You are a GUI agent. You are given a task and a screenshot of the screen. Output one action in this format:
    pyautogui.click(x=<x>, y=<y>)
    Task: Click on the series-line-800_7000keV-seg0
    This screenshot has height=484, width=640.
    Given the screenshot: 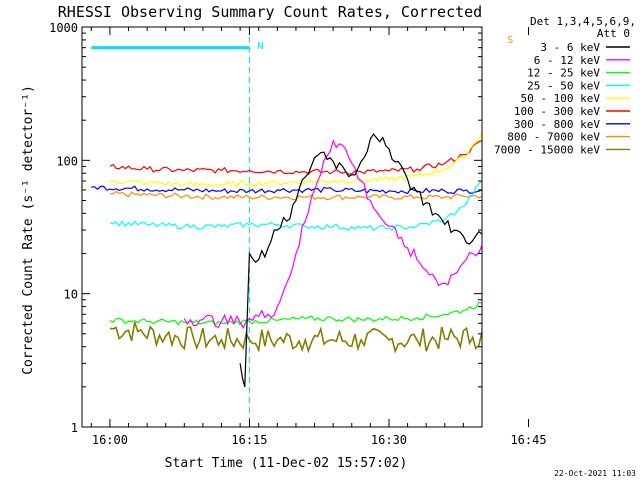 What is the action you would take?
    pyautogui.click(x=295, y=195)
    